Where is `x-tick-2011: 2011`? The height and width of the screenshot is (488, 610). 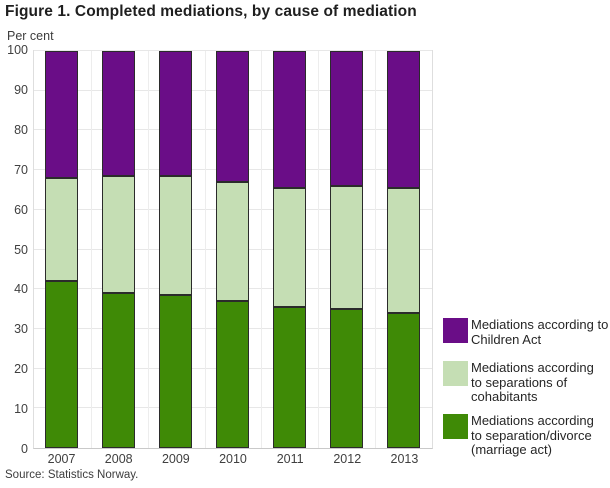 x-tick-2011: 2011 is located at coordinates (290, 459).